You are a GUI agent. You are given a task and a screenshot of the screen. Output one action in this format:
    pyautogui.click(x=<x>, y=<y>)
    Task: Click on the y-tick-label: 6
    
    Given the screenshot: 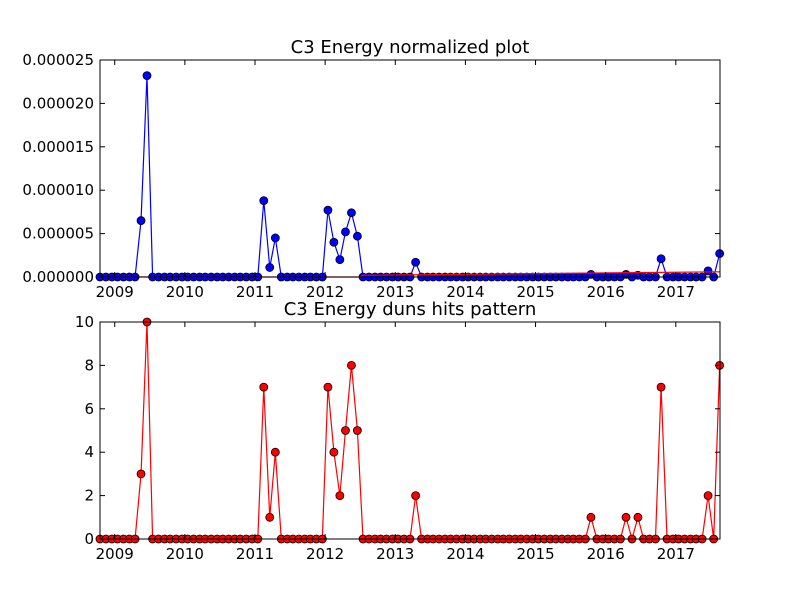 What is the action you would take?
    pyautogui.click(x=89, y=409)
    